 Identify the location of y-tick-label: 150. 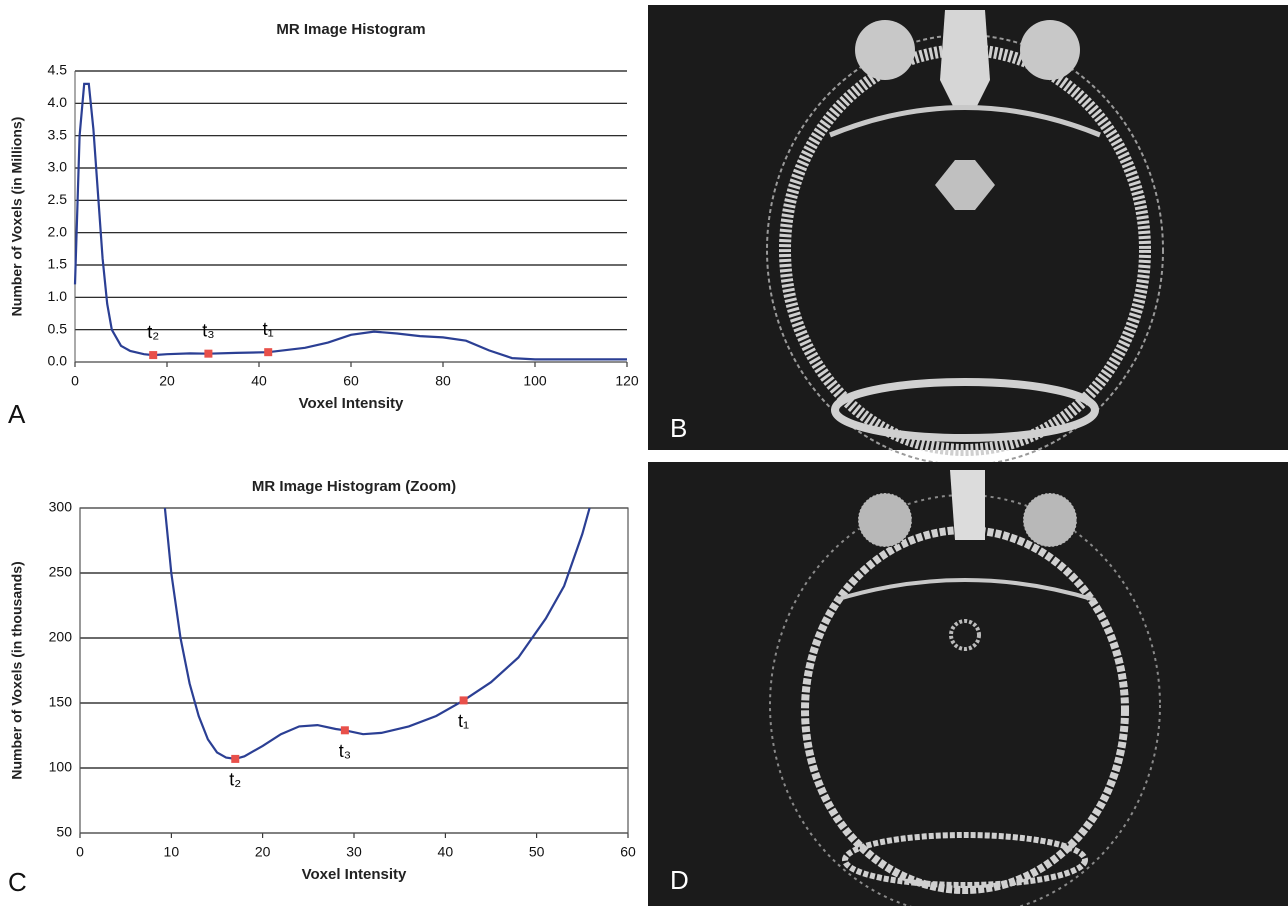
(61, 702).